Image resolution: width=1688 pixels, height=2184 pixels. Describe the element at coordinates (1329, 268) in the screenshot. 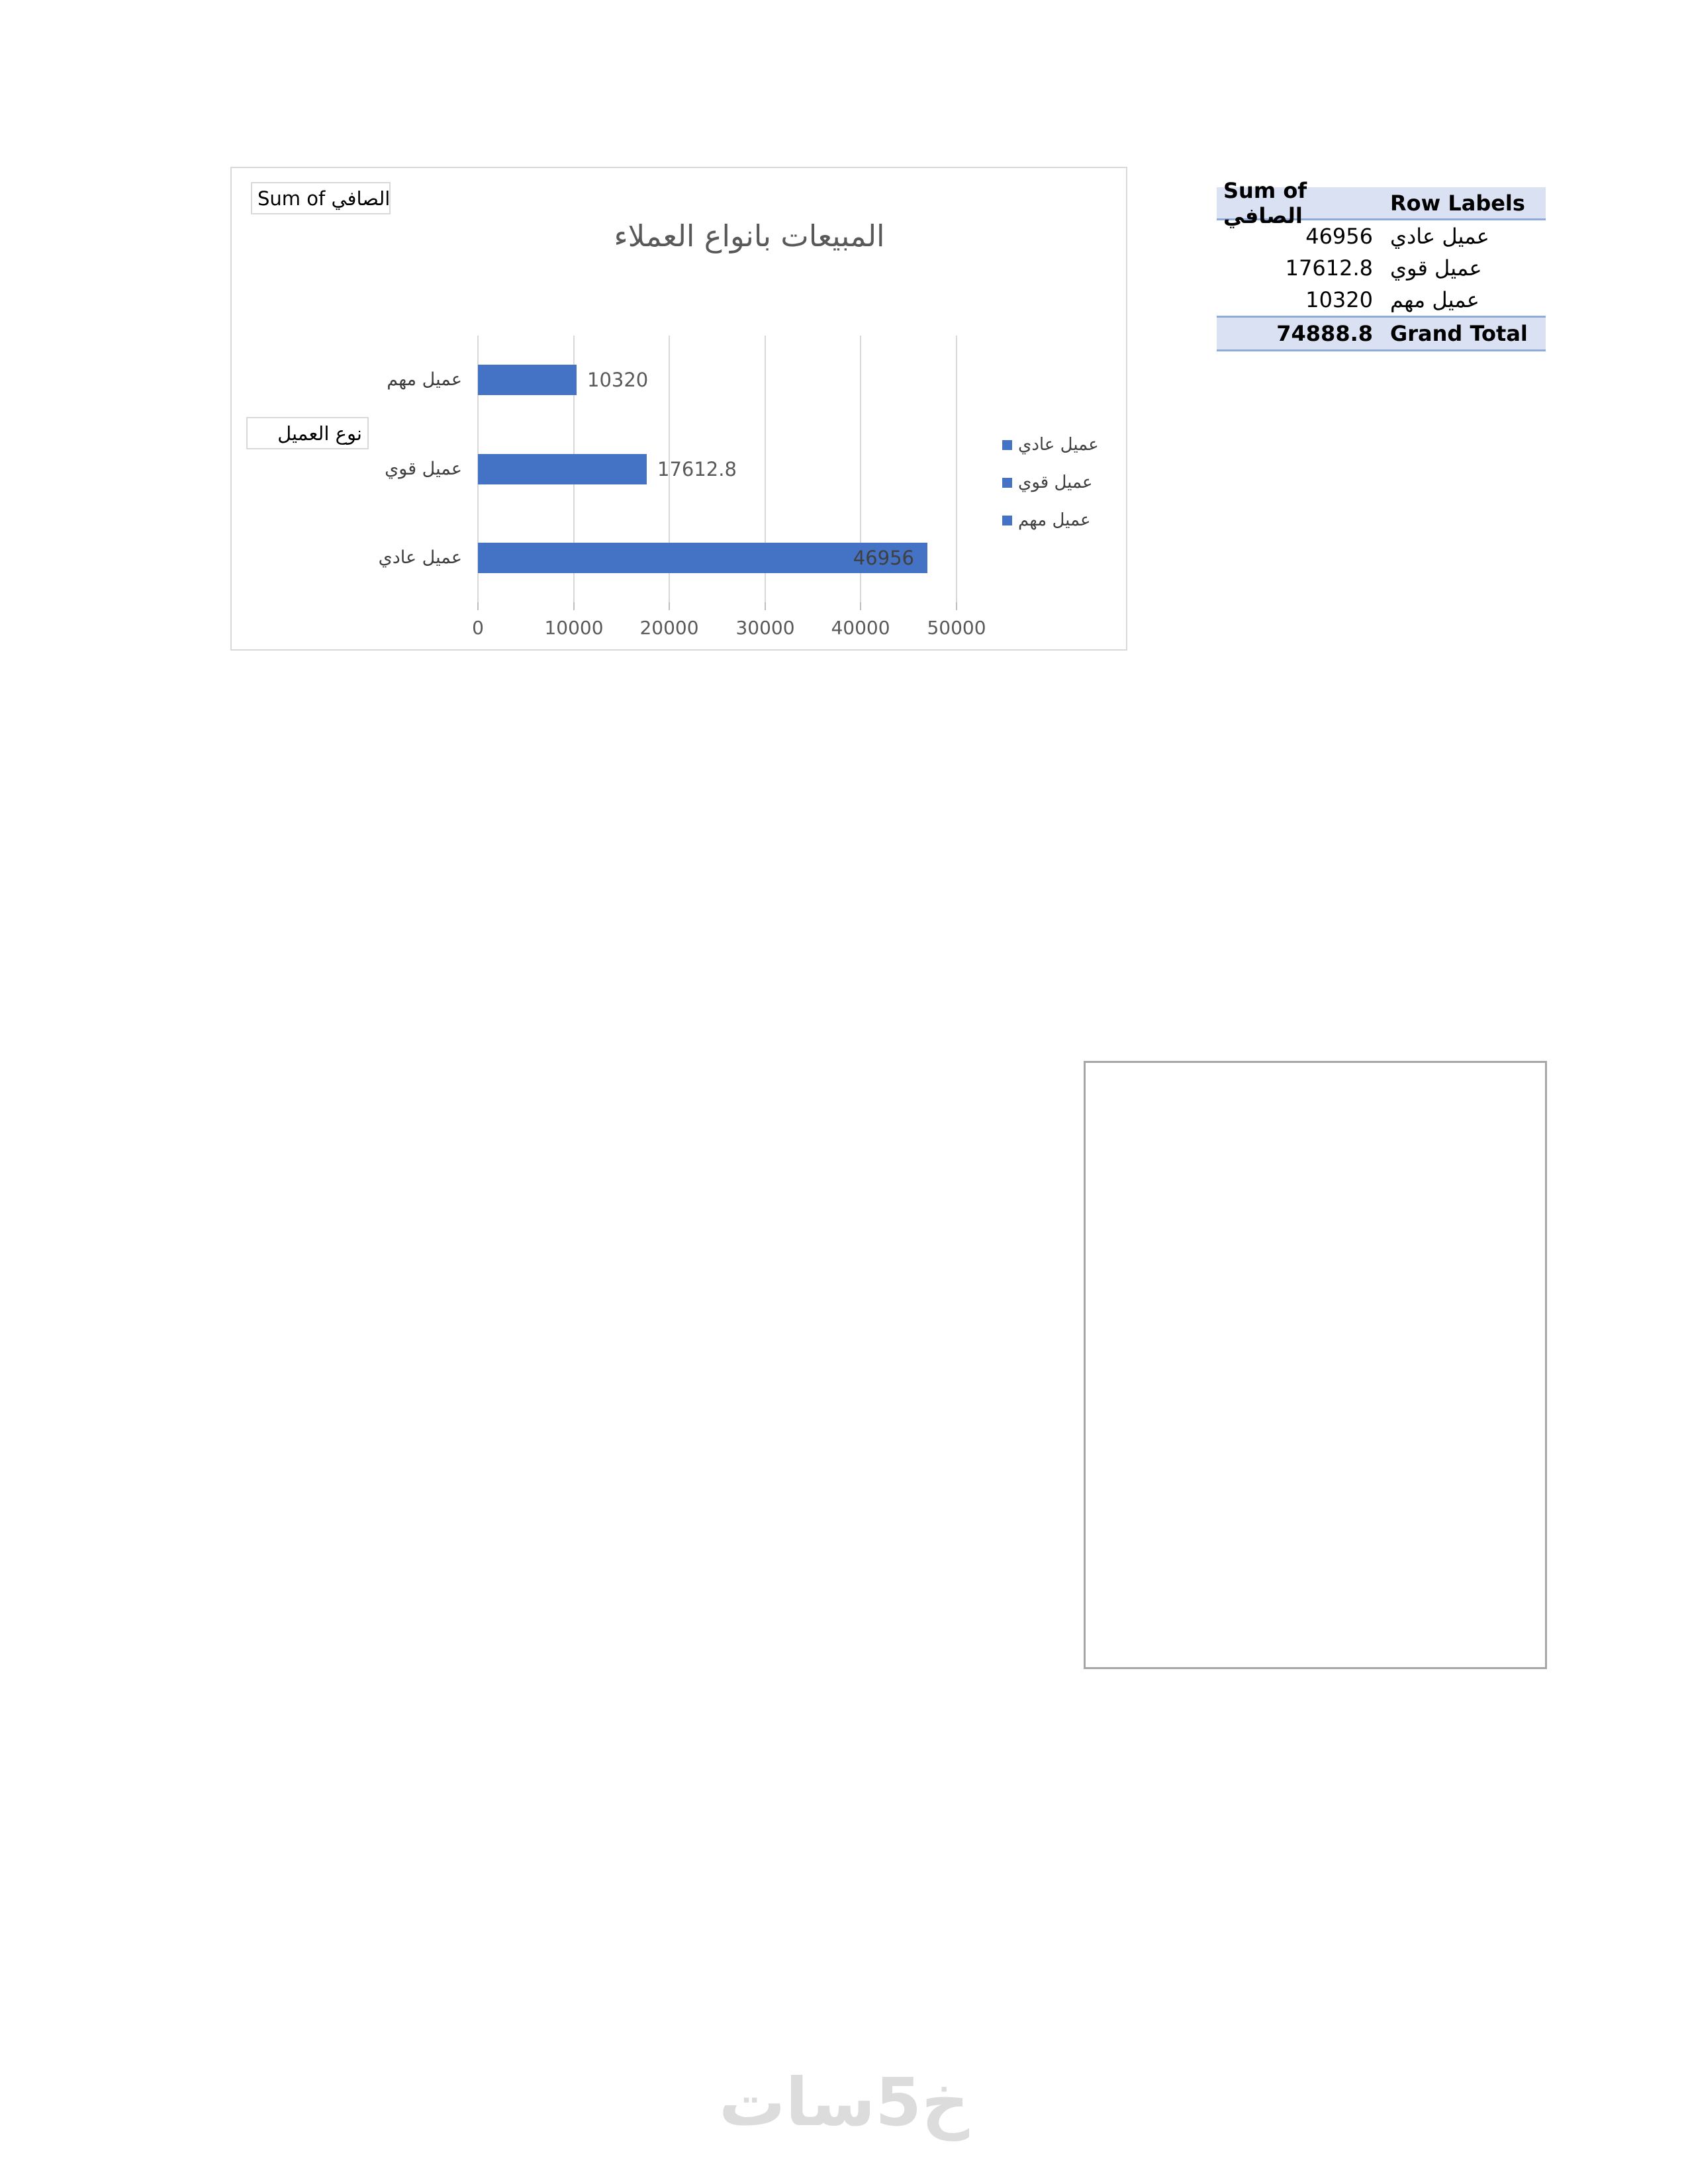

I see `pivot-value-cell: 17612.8` at that location.